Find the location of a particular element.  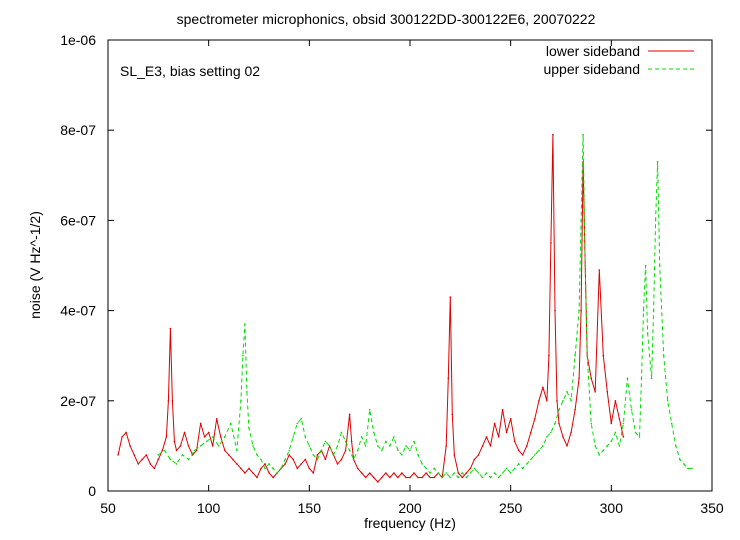

legend: lower sideband upper sideband is located at coordinates (618, 60).